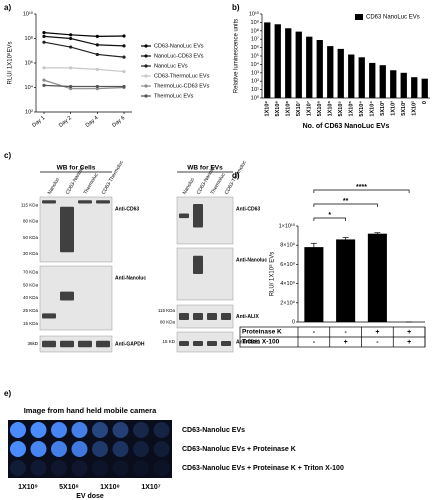 The image size is (437, 500). Describe the element at coordinates (287, 283) in the screenshot. I see `y-tick-label: 4×10⁹` at that location.